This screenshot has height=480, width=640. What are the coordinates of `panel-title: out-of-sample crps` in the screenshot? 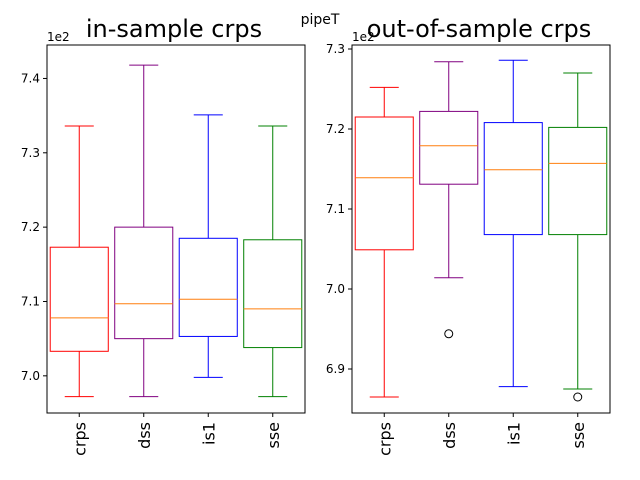 It's located at (479, 29).